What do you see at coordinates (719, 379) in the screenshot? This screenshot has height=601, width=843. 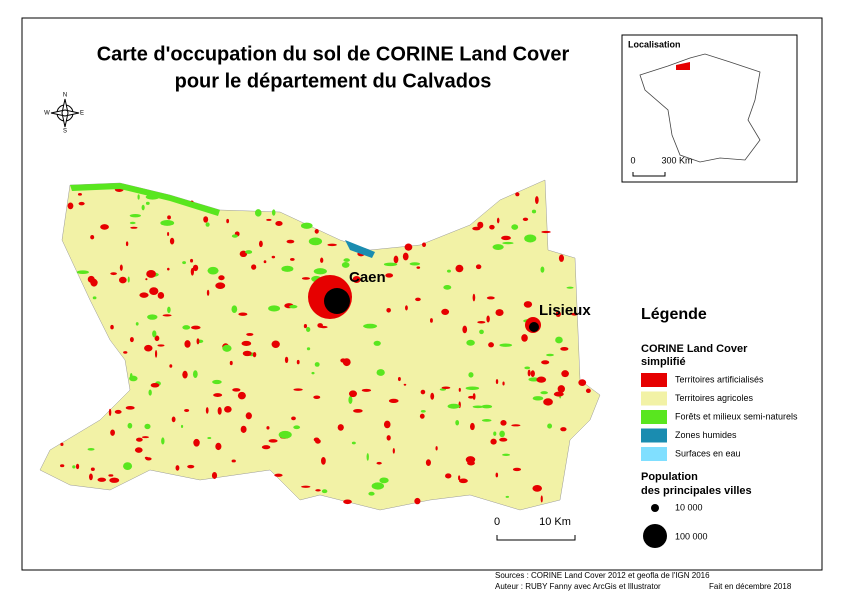 I see `legend-label: Territoires artificialisés` at bounding box center [719, 379].